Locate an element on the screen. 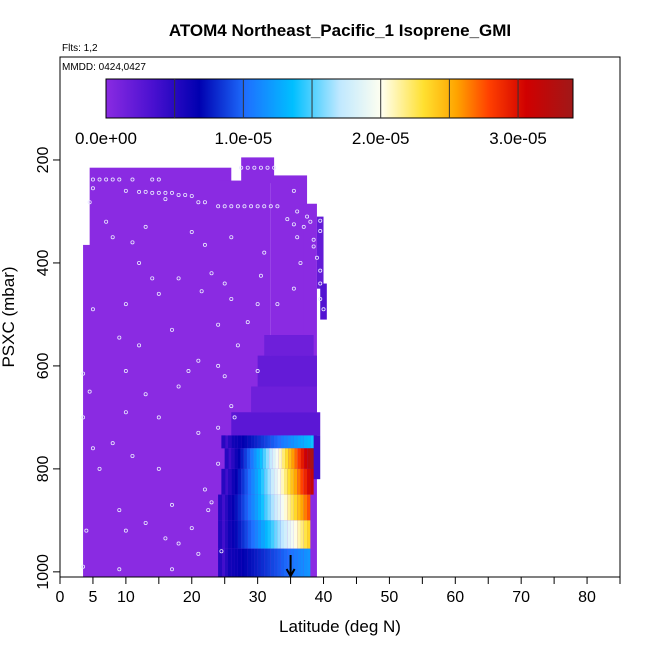 This screenshot has width=650, height=650. x-tick-label: 80 is located at coordinates (587, 597).